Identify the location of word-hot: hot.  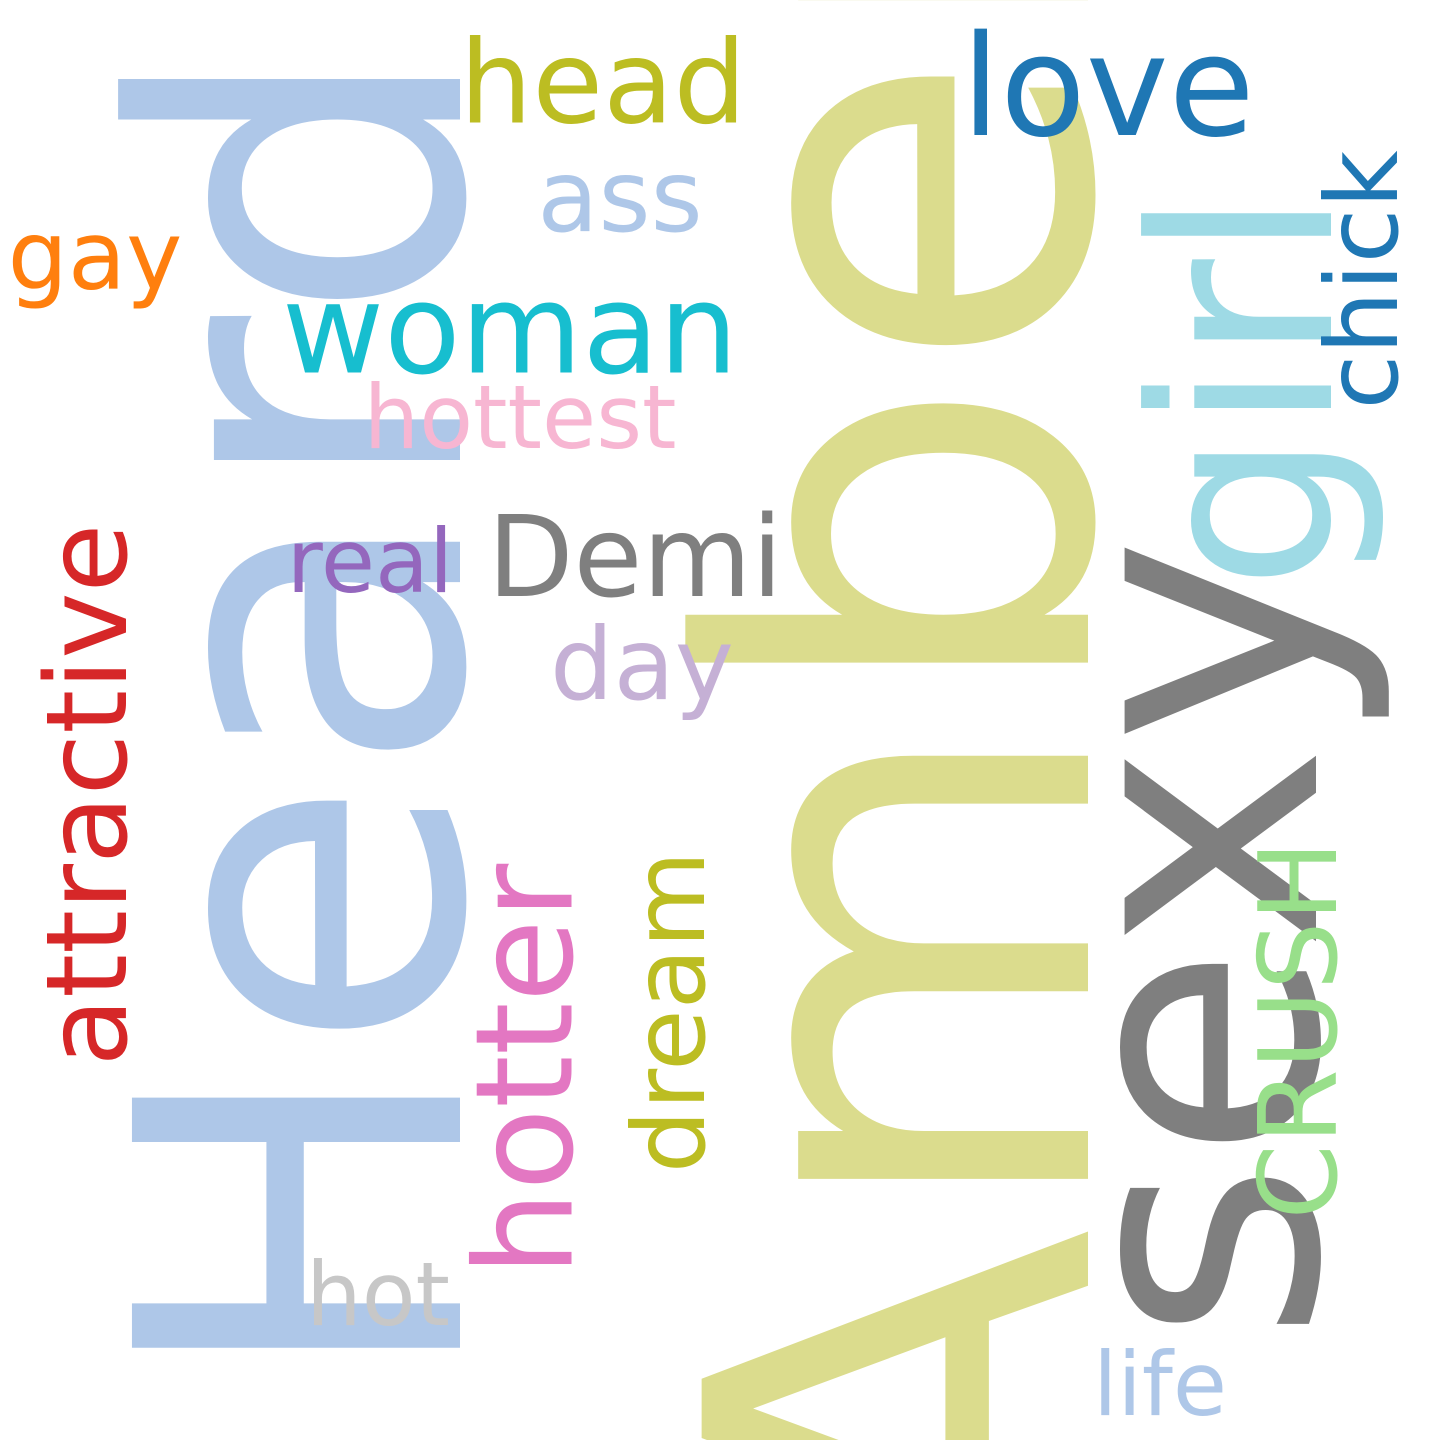
(378, 1294).